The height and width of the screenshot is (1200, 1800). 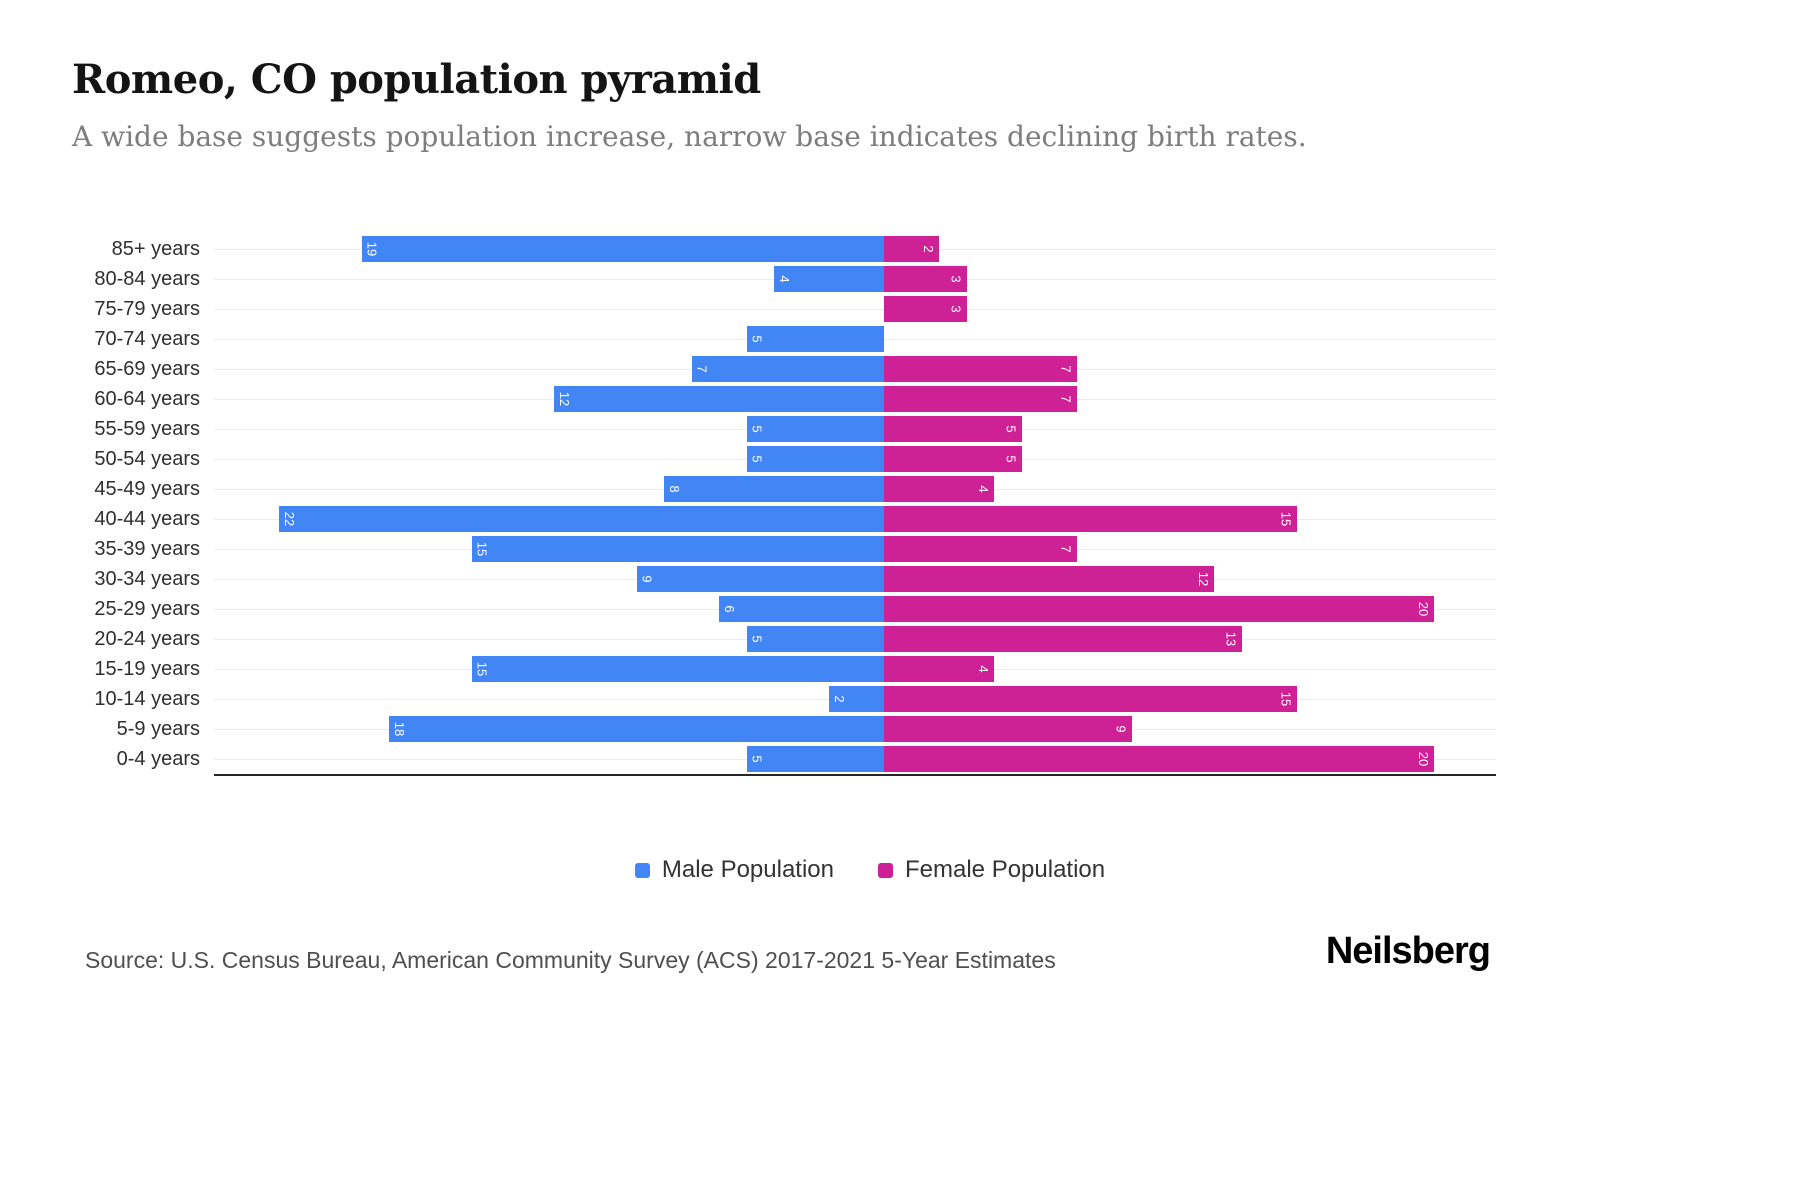 I want to click on pyramid-row: 85+ years 19 2, so click(x=784, y=249).